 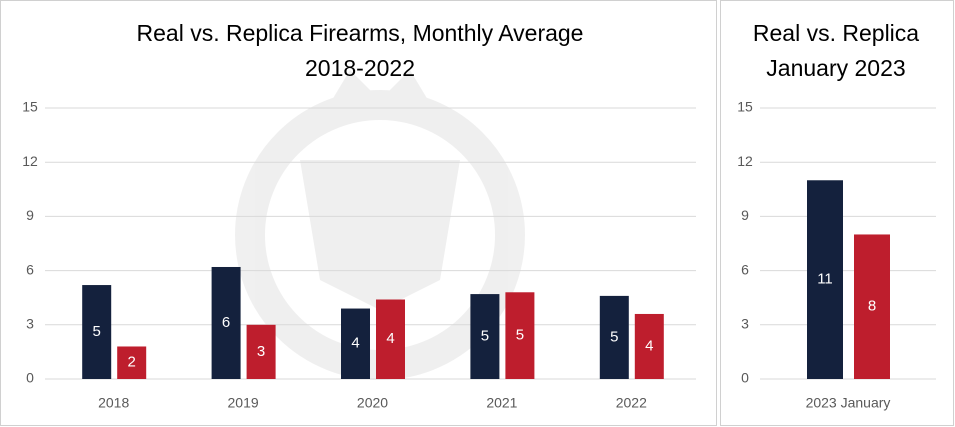 What do you see at coordinates (836, 33) in the screenshot?
I see `chart-title: Real vs. Replica` at bounding box center [836, 33].